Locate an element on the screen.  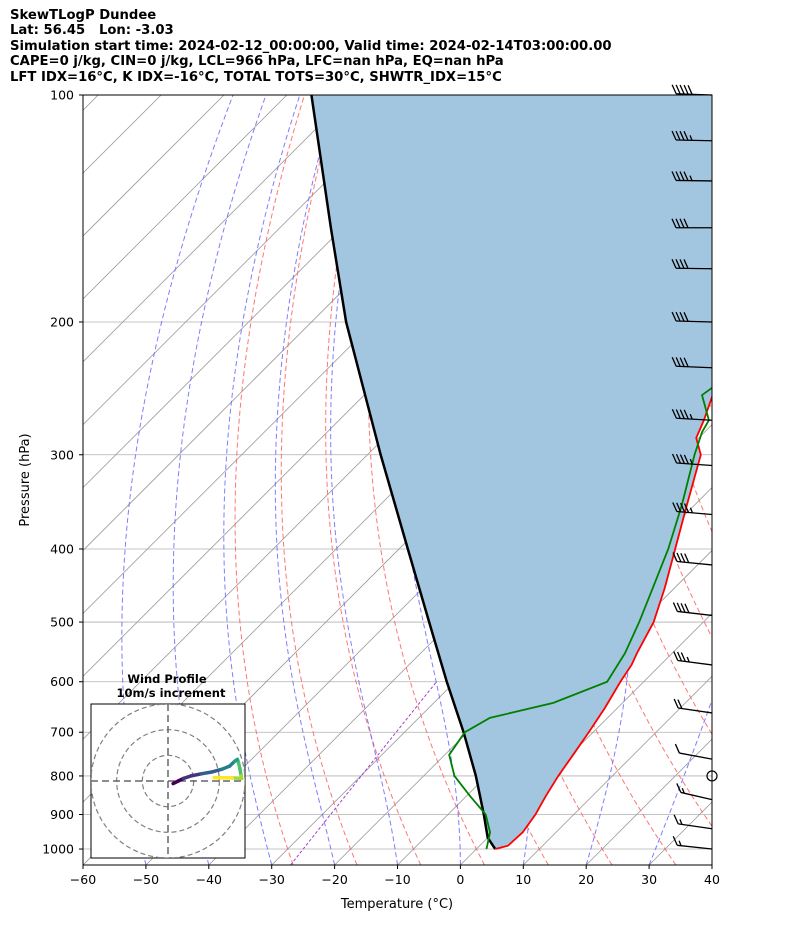
y-axis-ticks: 1000 900 800 700 600 500 400 300 200 100 is located at coordinates (62, 472).